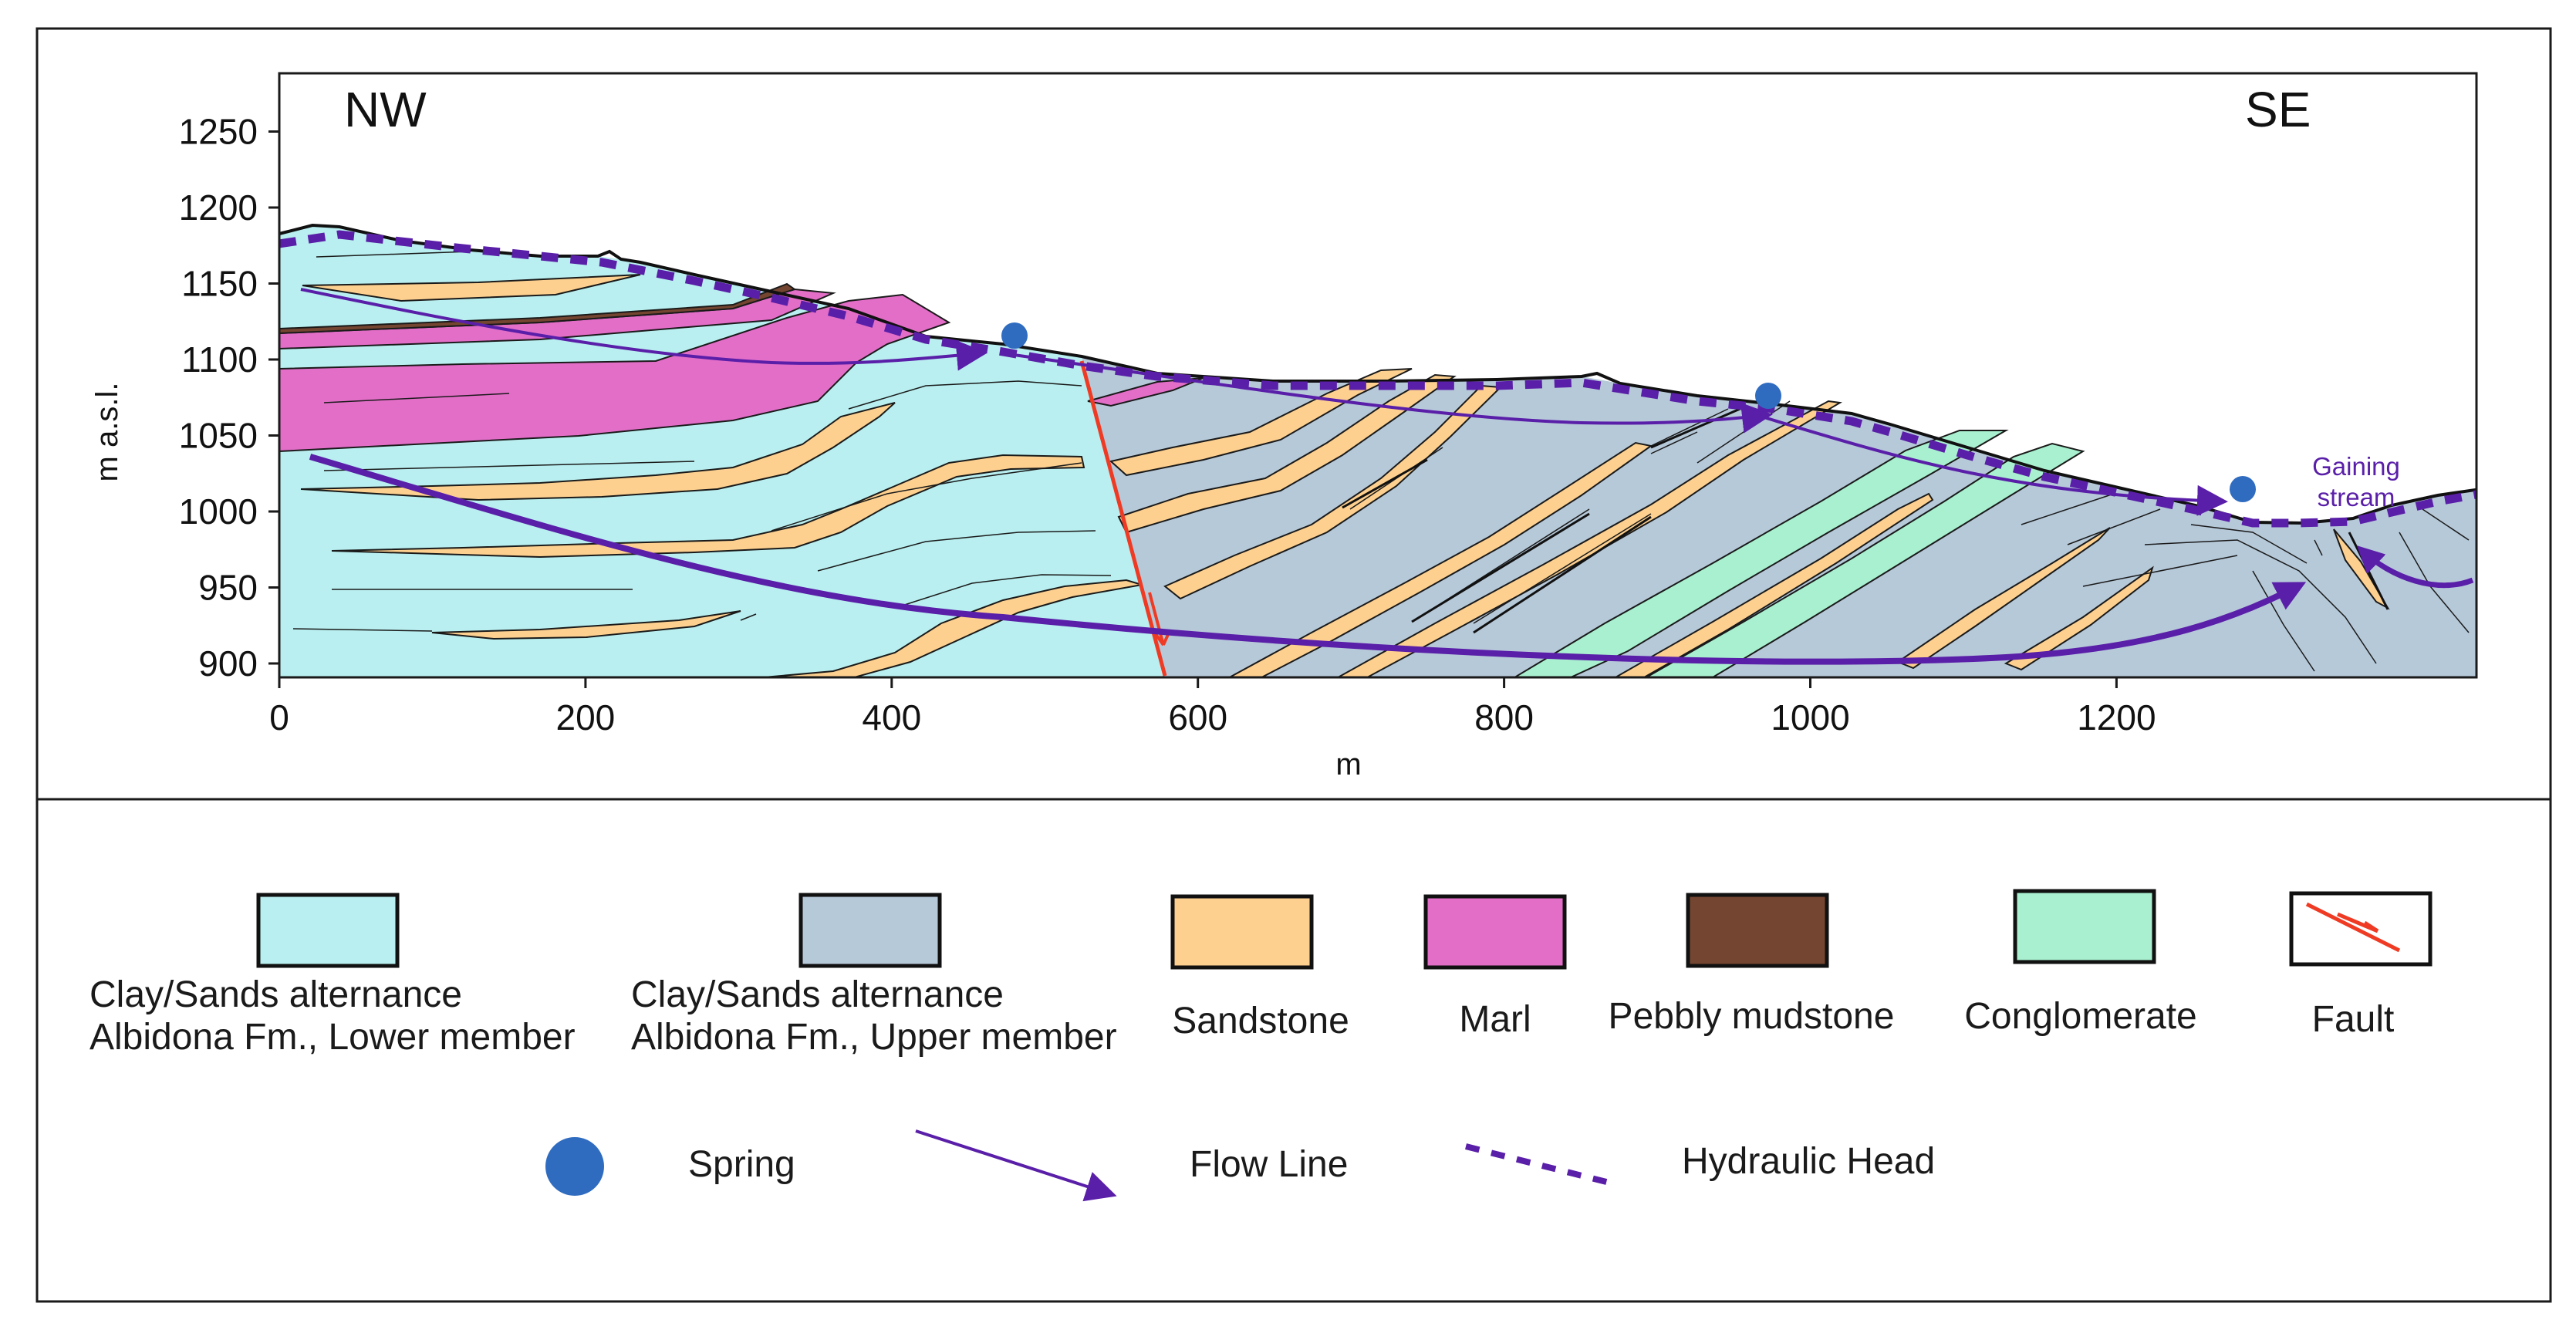  I want to click on x-axis-label: m, so click(1348, 764).